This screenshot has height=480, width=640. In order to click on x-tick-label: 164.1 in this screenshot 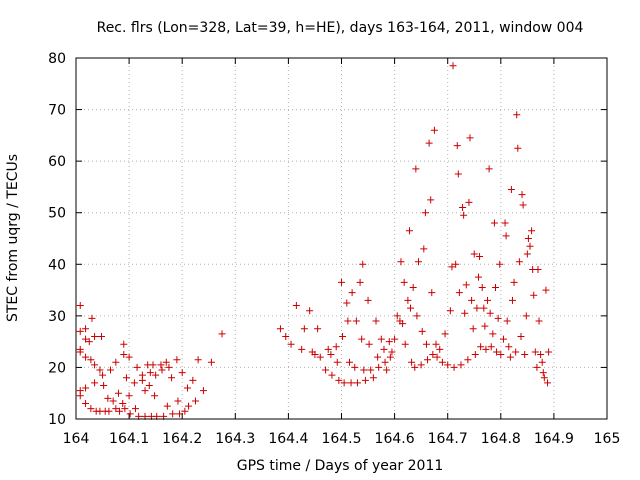, I will do `click(129, 439)`.